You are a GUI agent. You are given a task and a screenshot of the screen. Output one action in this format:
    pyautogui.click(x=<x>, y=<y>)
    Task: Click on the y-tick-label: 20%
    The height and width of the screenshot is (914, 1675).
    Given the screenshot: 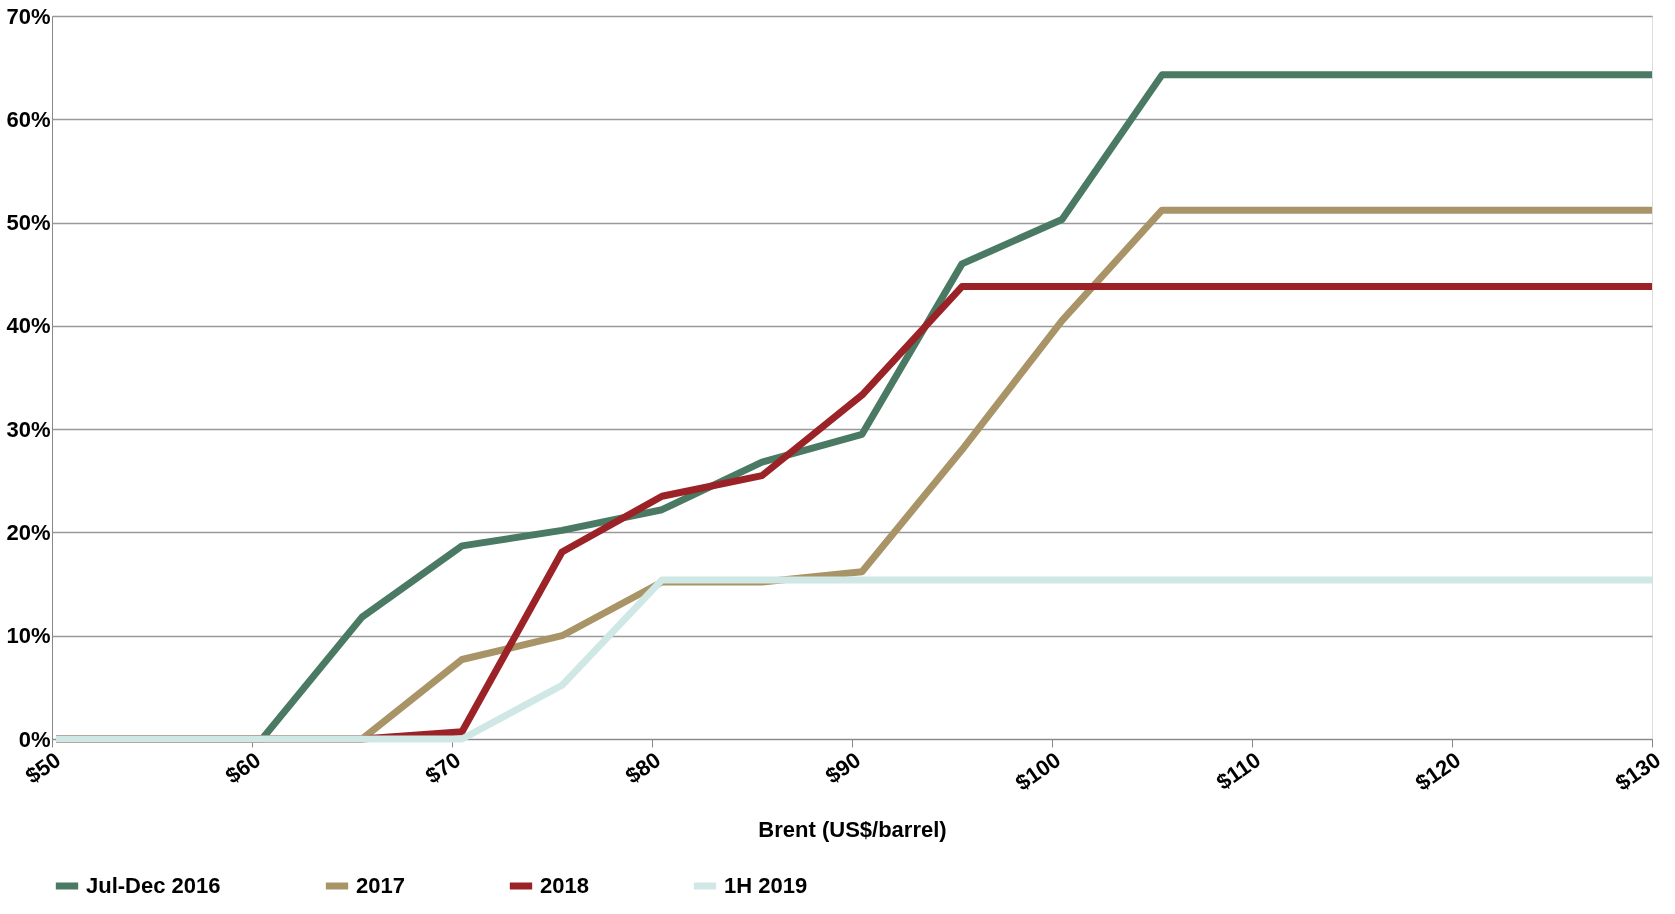 What is the action you would take?
    pyautogui.click(x=28, y=532)
    